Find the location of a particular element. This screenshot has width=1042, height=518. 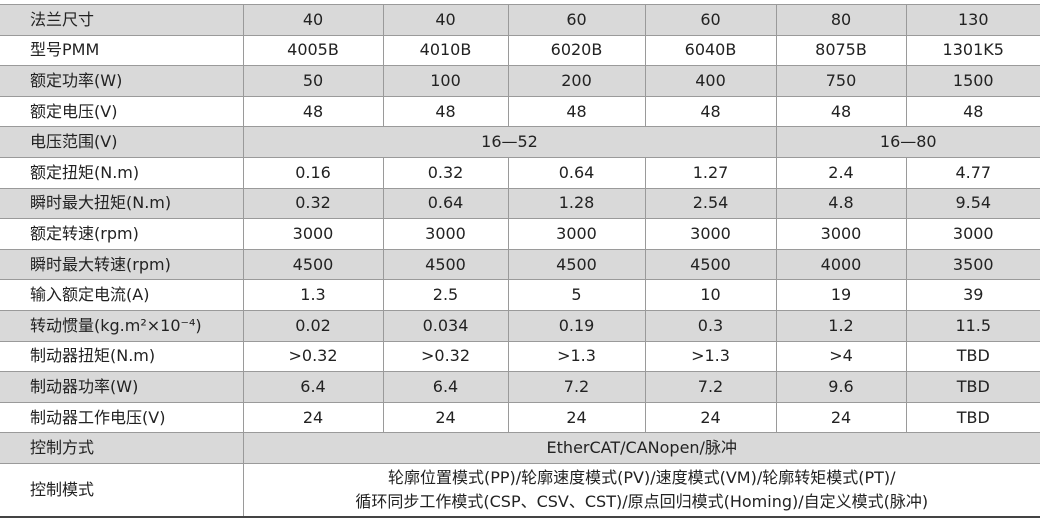

cell: 400 is located at coordinates (710, 81).